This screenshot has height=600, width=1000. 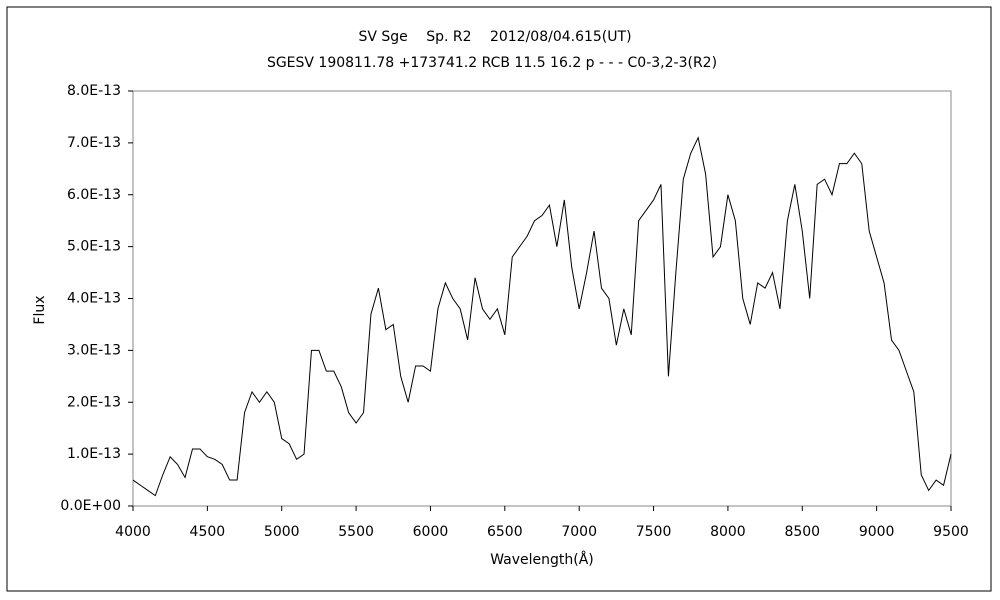 What do you see at coordinates (542, 559) in the screenshot?
I see `x-axis-title: Wavelength(Å)` at bounding box center [542, 559].